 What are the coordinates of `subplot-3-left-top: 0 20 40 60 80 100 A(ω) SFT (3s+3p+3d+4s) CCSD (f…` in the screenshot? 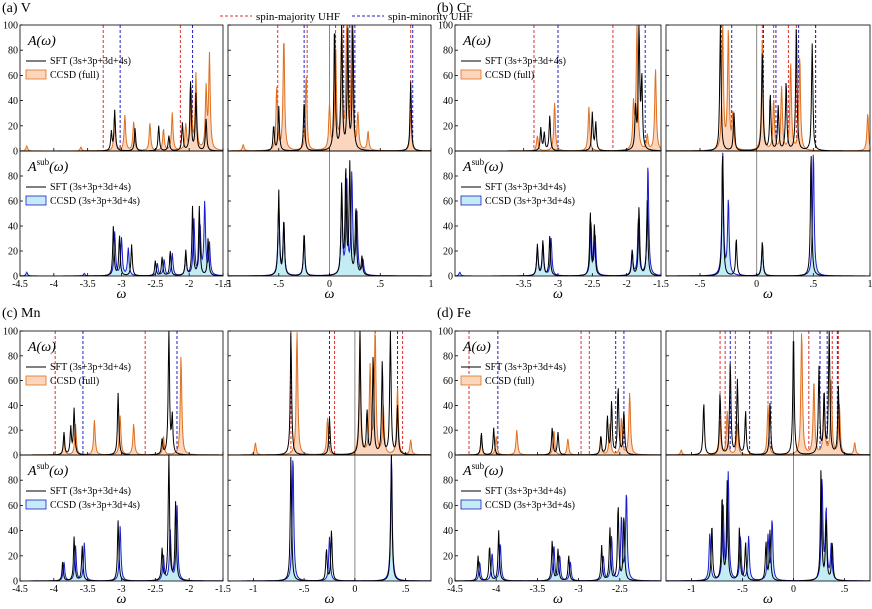 It's located at (550, 394).